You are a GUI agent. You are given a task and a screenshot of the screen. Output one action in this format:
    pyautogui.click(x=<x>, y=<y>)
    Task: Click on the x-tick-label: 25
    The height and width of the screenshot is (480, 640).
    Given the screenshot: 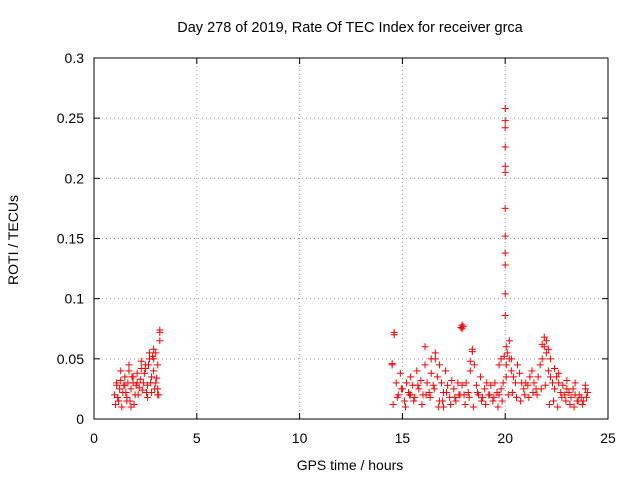 What is the action you would take?
    pyautogui.click(x=608, y=438)
    